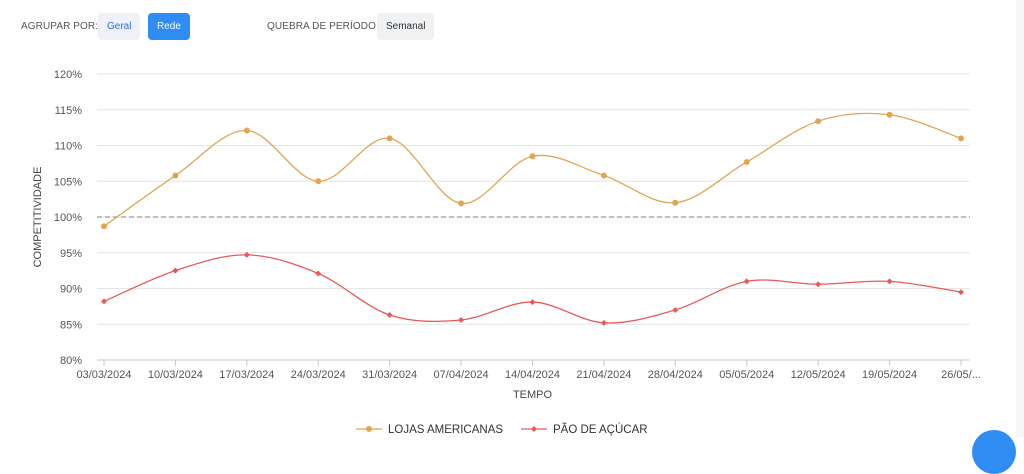  Describe the element at coordinates (103, 375) in the screenshot. I see `x-tick-label: 03/03/2024` at that location.